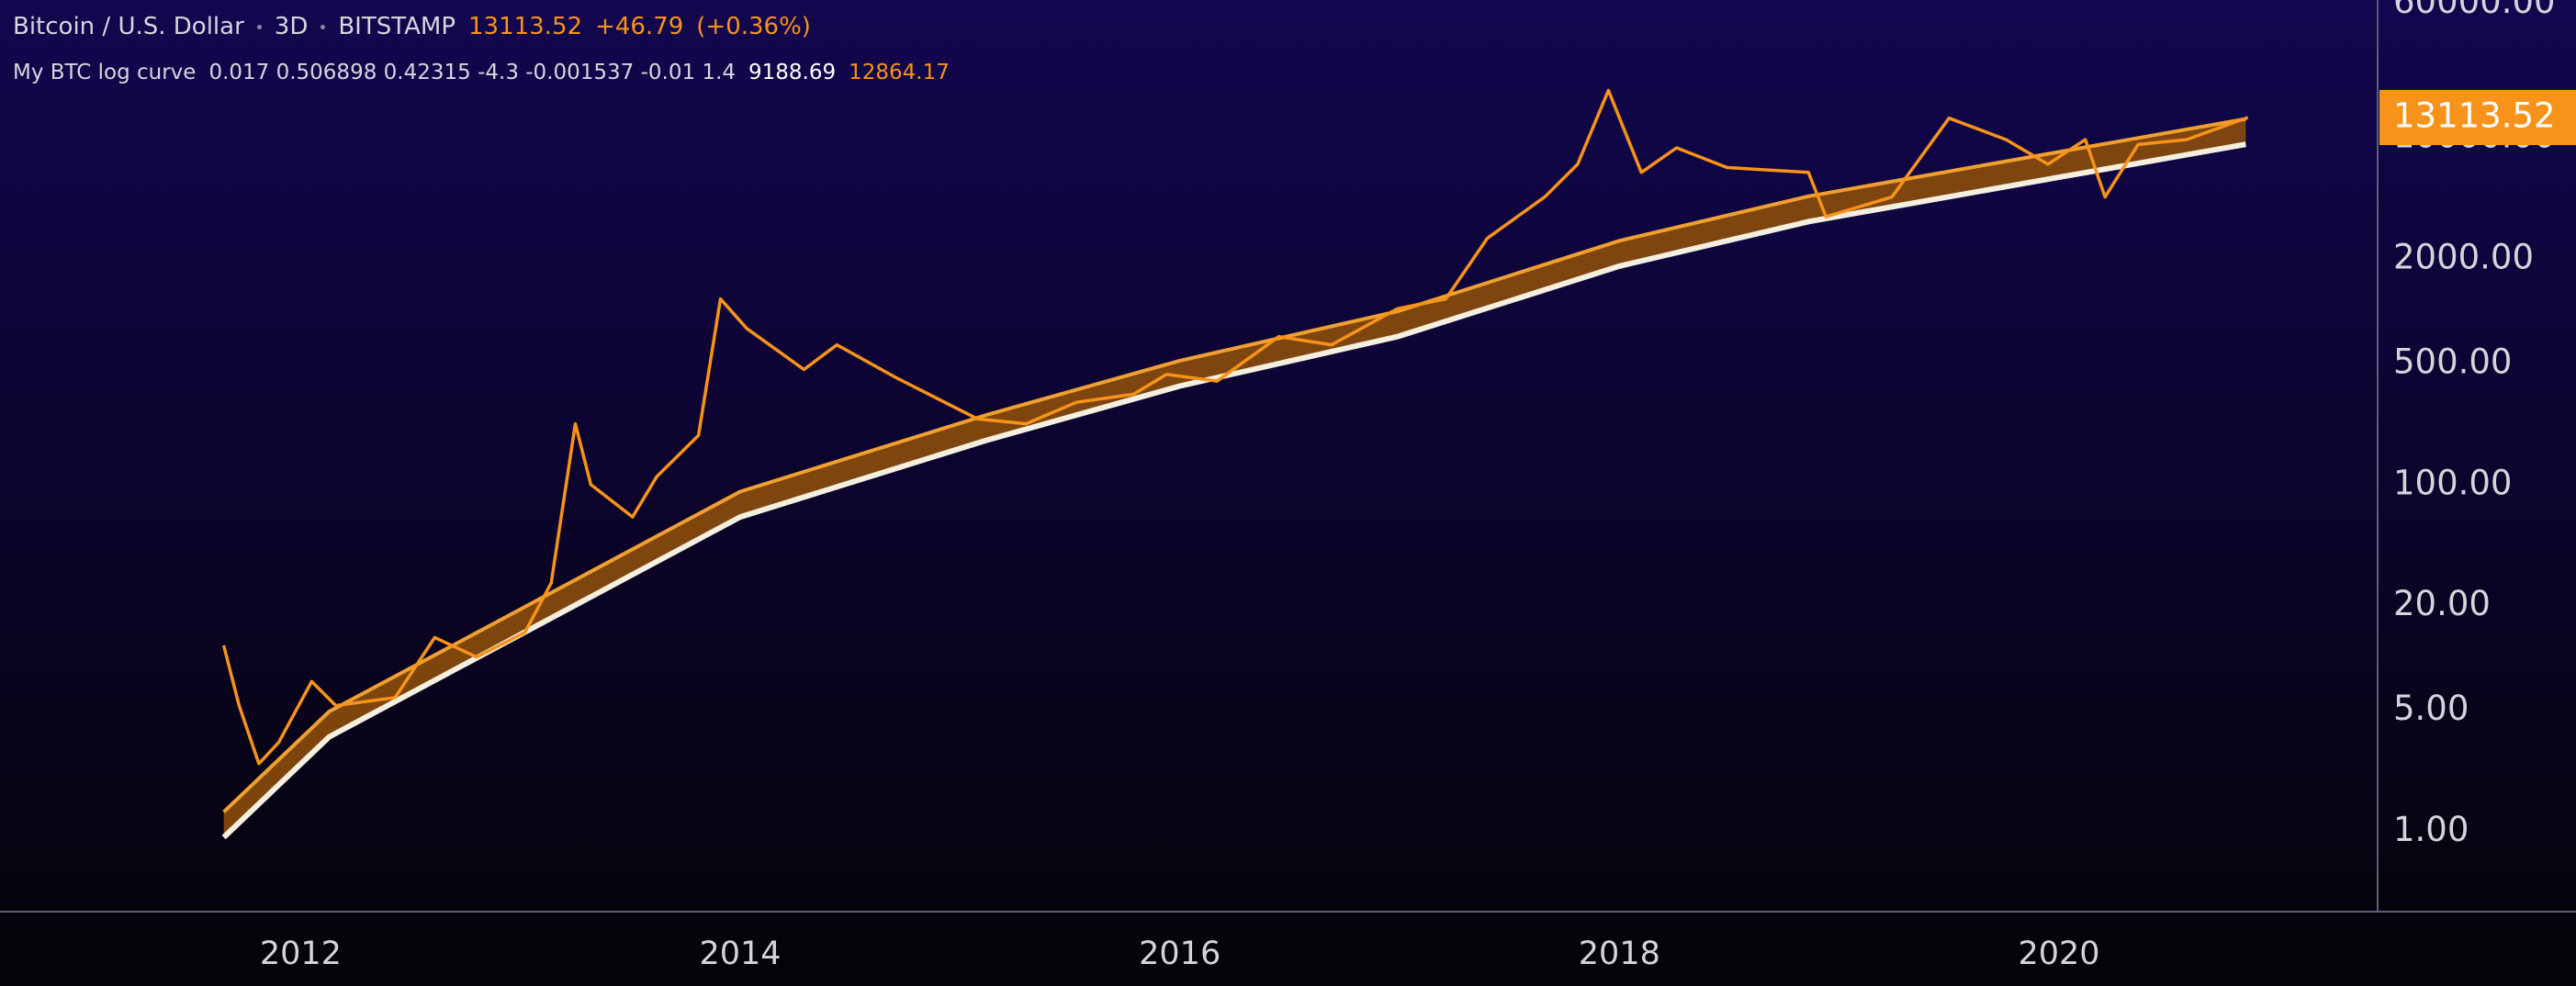 The width and height of the screenshot is (2576, 986). Describe the element at coordinates (639, 26) in the screenshot. I see `change: +46.79` at that location.